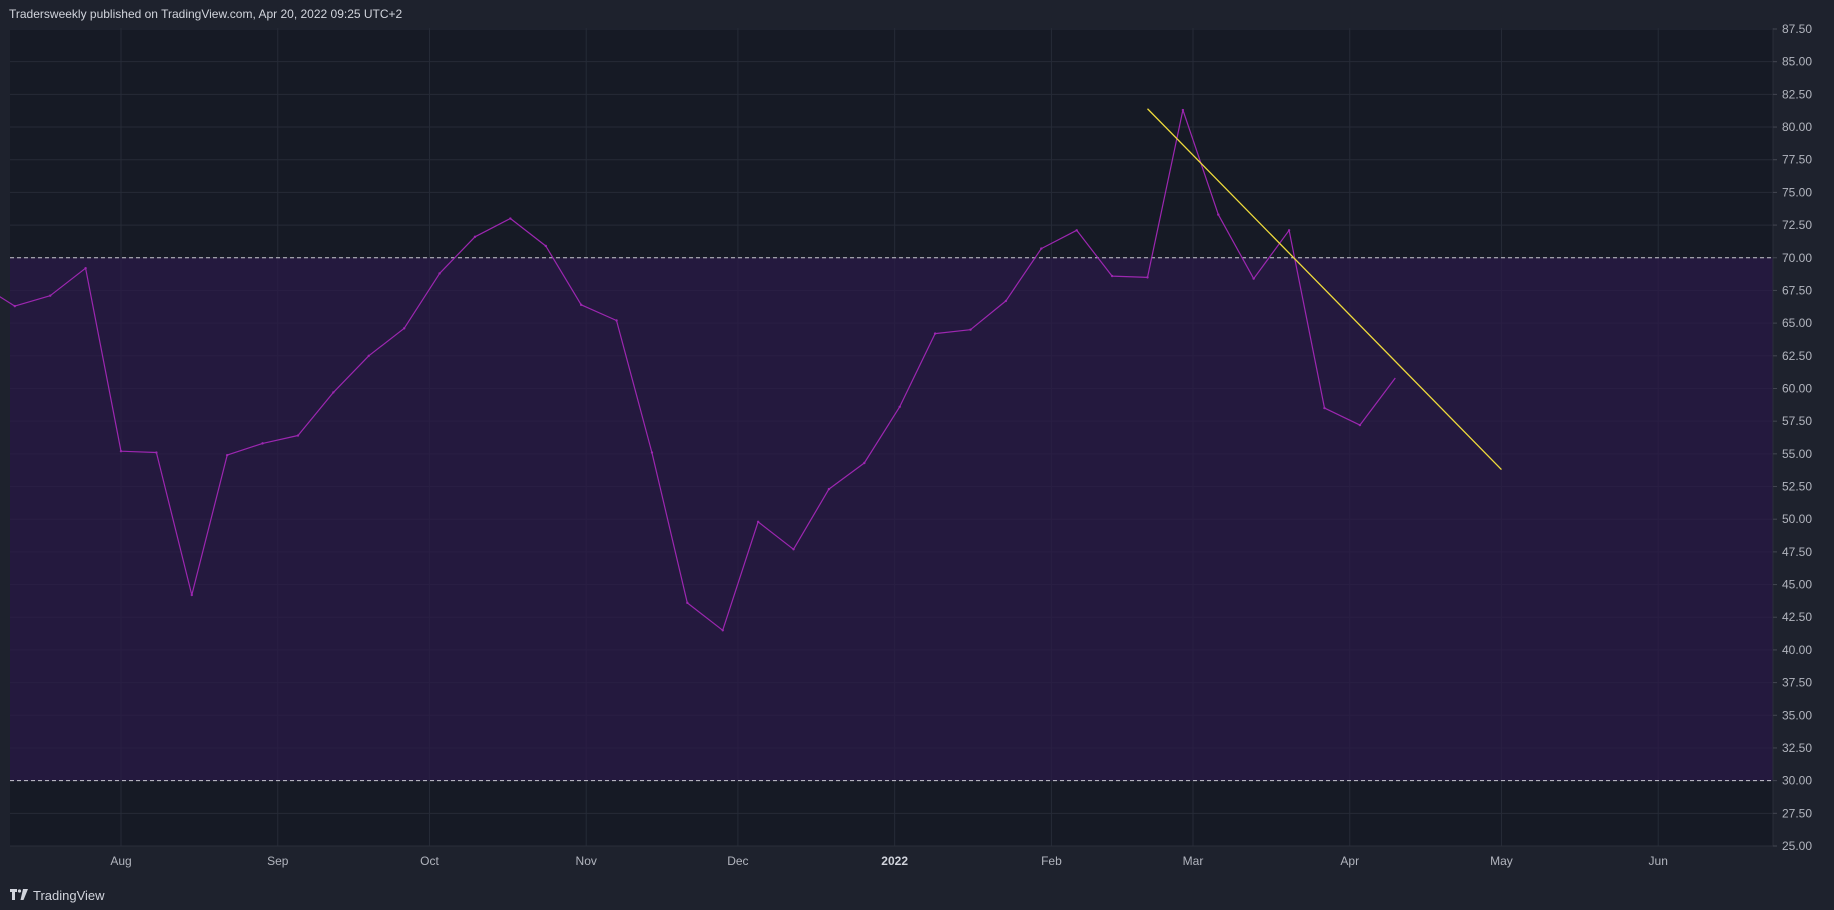  I want to click on footer-bar: TradingView, so click(917, 895).